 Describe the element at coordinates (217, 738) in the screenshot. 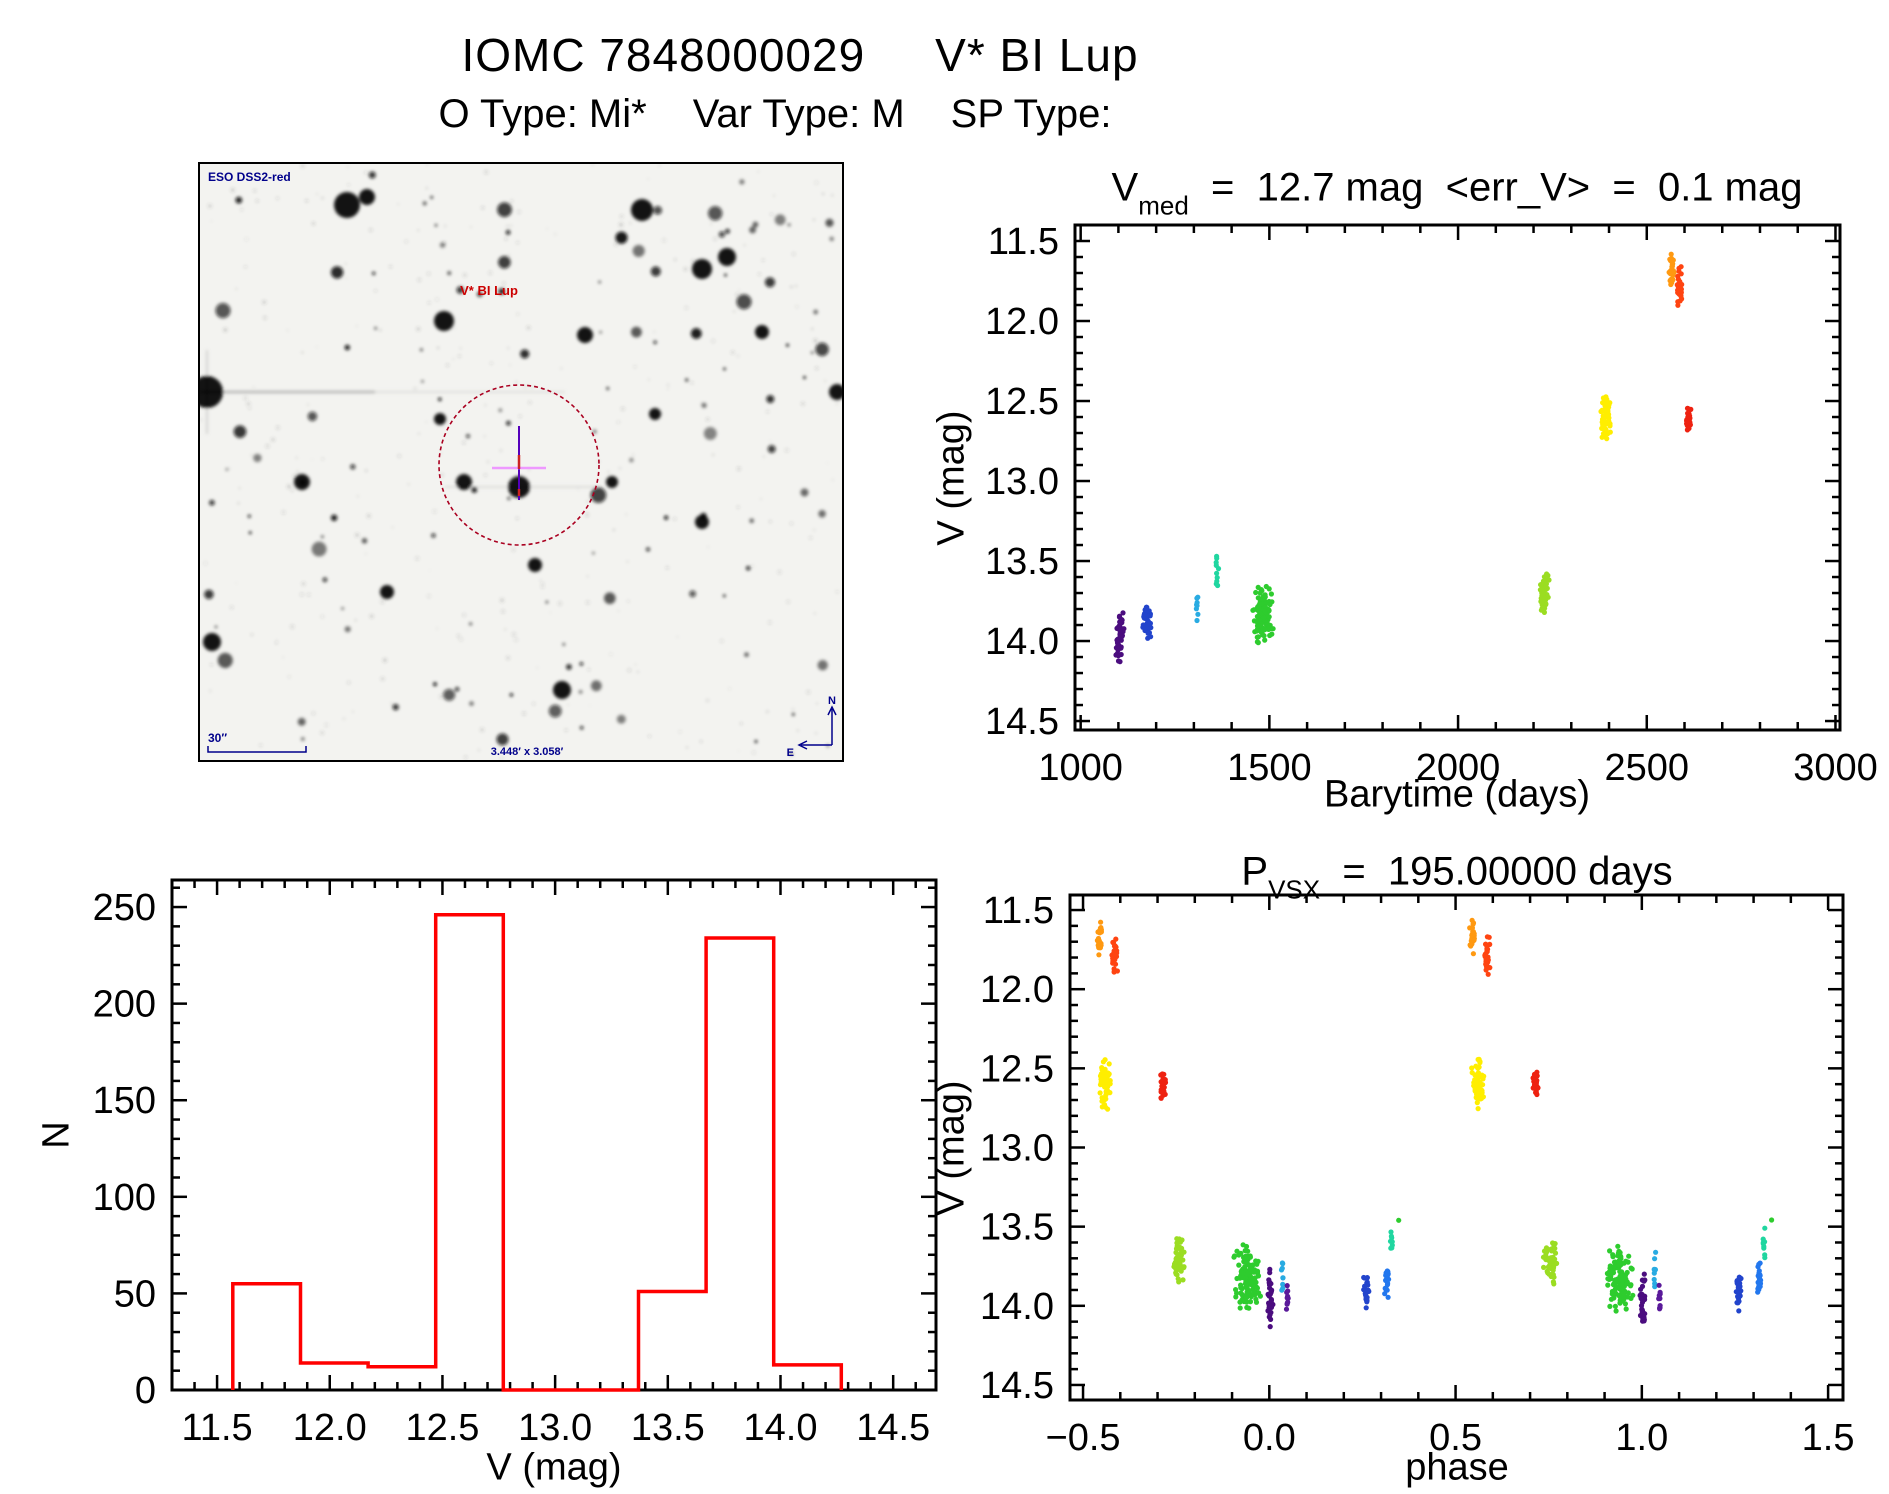

I see `scale-label: 30″` at that location.